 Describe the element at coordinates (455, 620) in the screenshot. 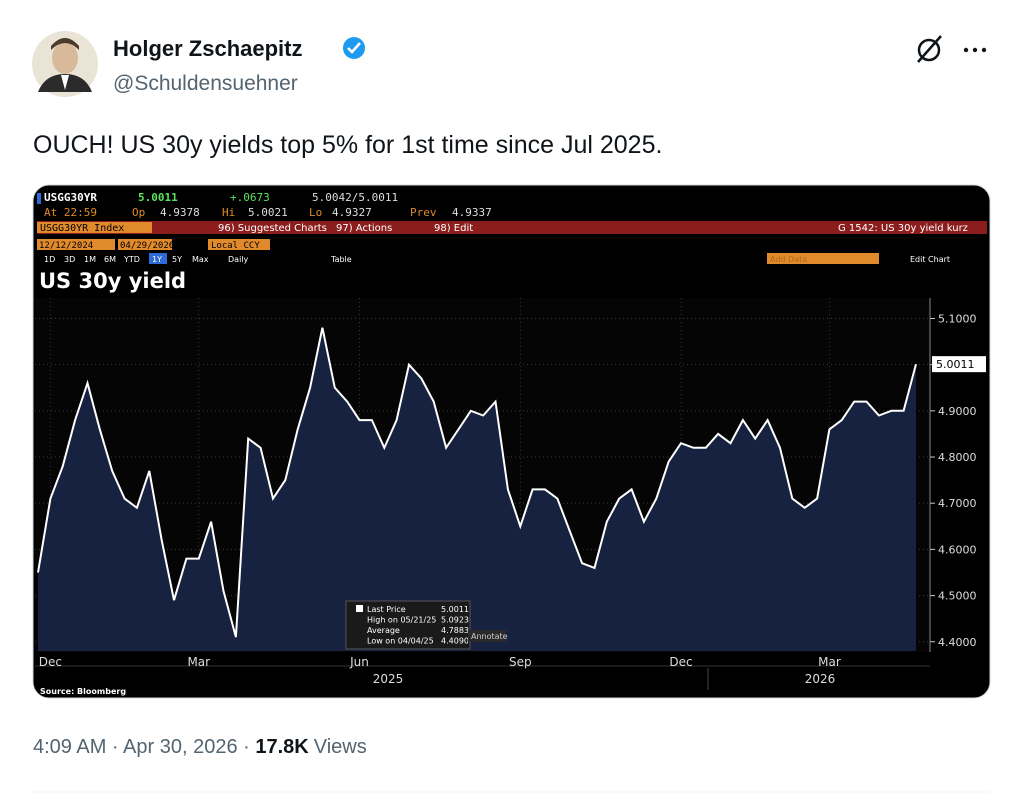

I see `legend-value: 5.0923` at that location.